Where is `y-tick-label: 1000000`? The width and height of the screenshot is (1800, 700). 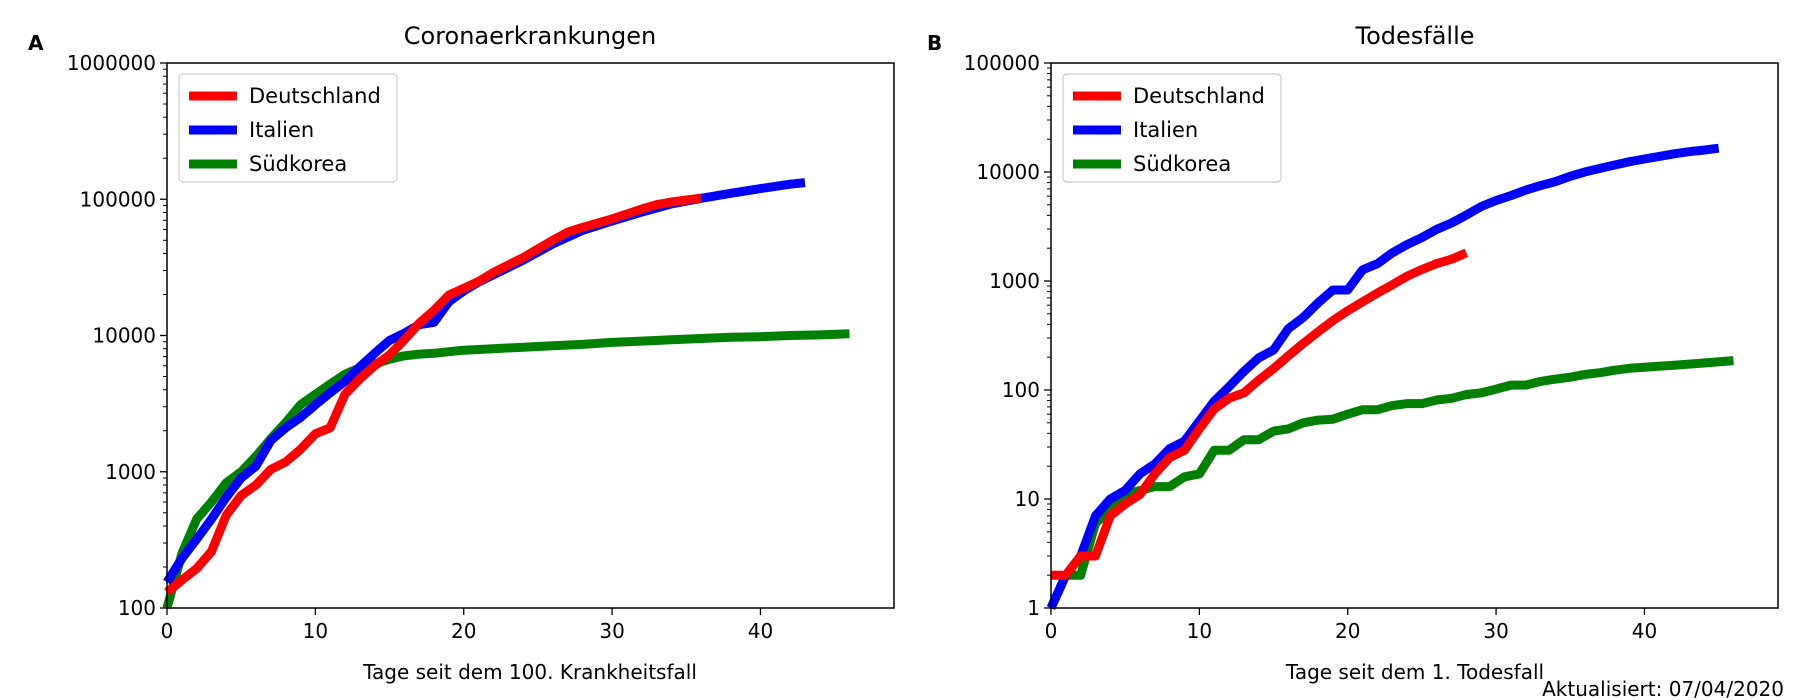 y-tick-label: 1000000 is located at coordinates (111, 63).